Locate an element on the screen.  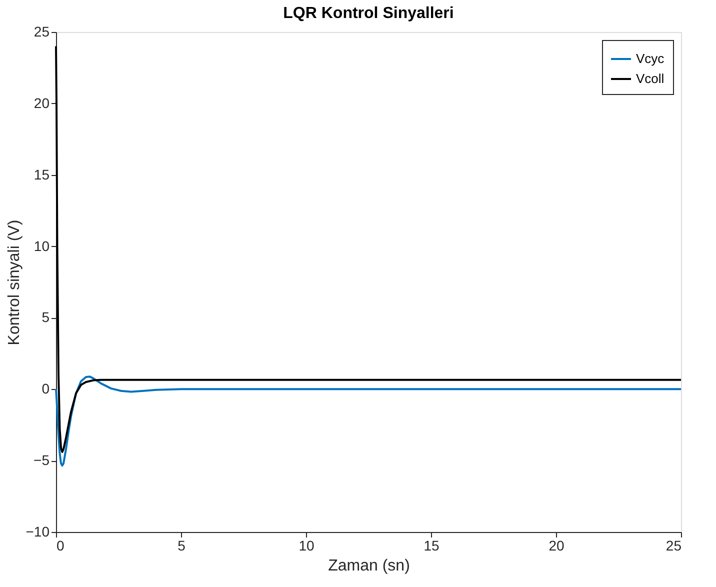
chart-title: LQR Kontrol Sinyalleri is located at coordinates (368, 13).